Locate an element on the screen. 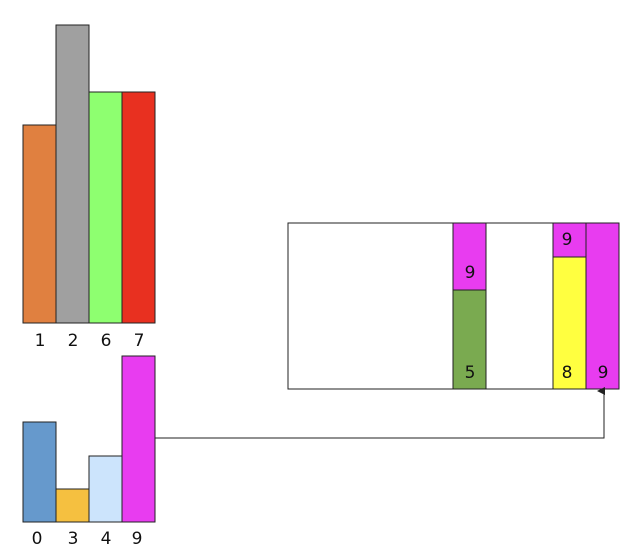  block-label: 5 is located at coordinates (470, 373).